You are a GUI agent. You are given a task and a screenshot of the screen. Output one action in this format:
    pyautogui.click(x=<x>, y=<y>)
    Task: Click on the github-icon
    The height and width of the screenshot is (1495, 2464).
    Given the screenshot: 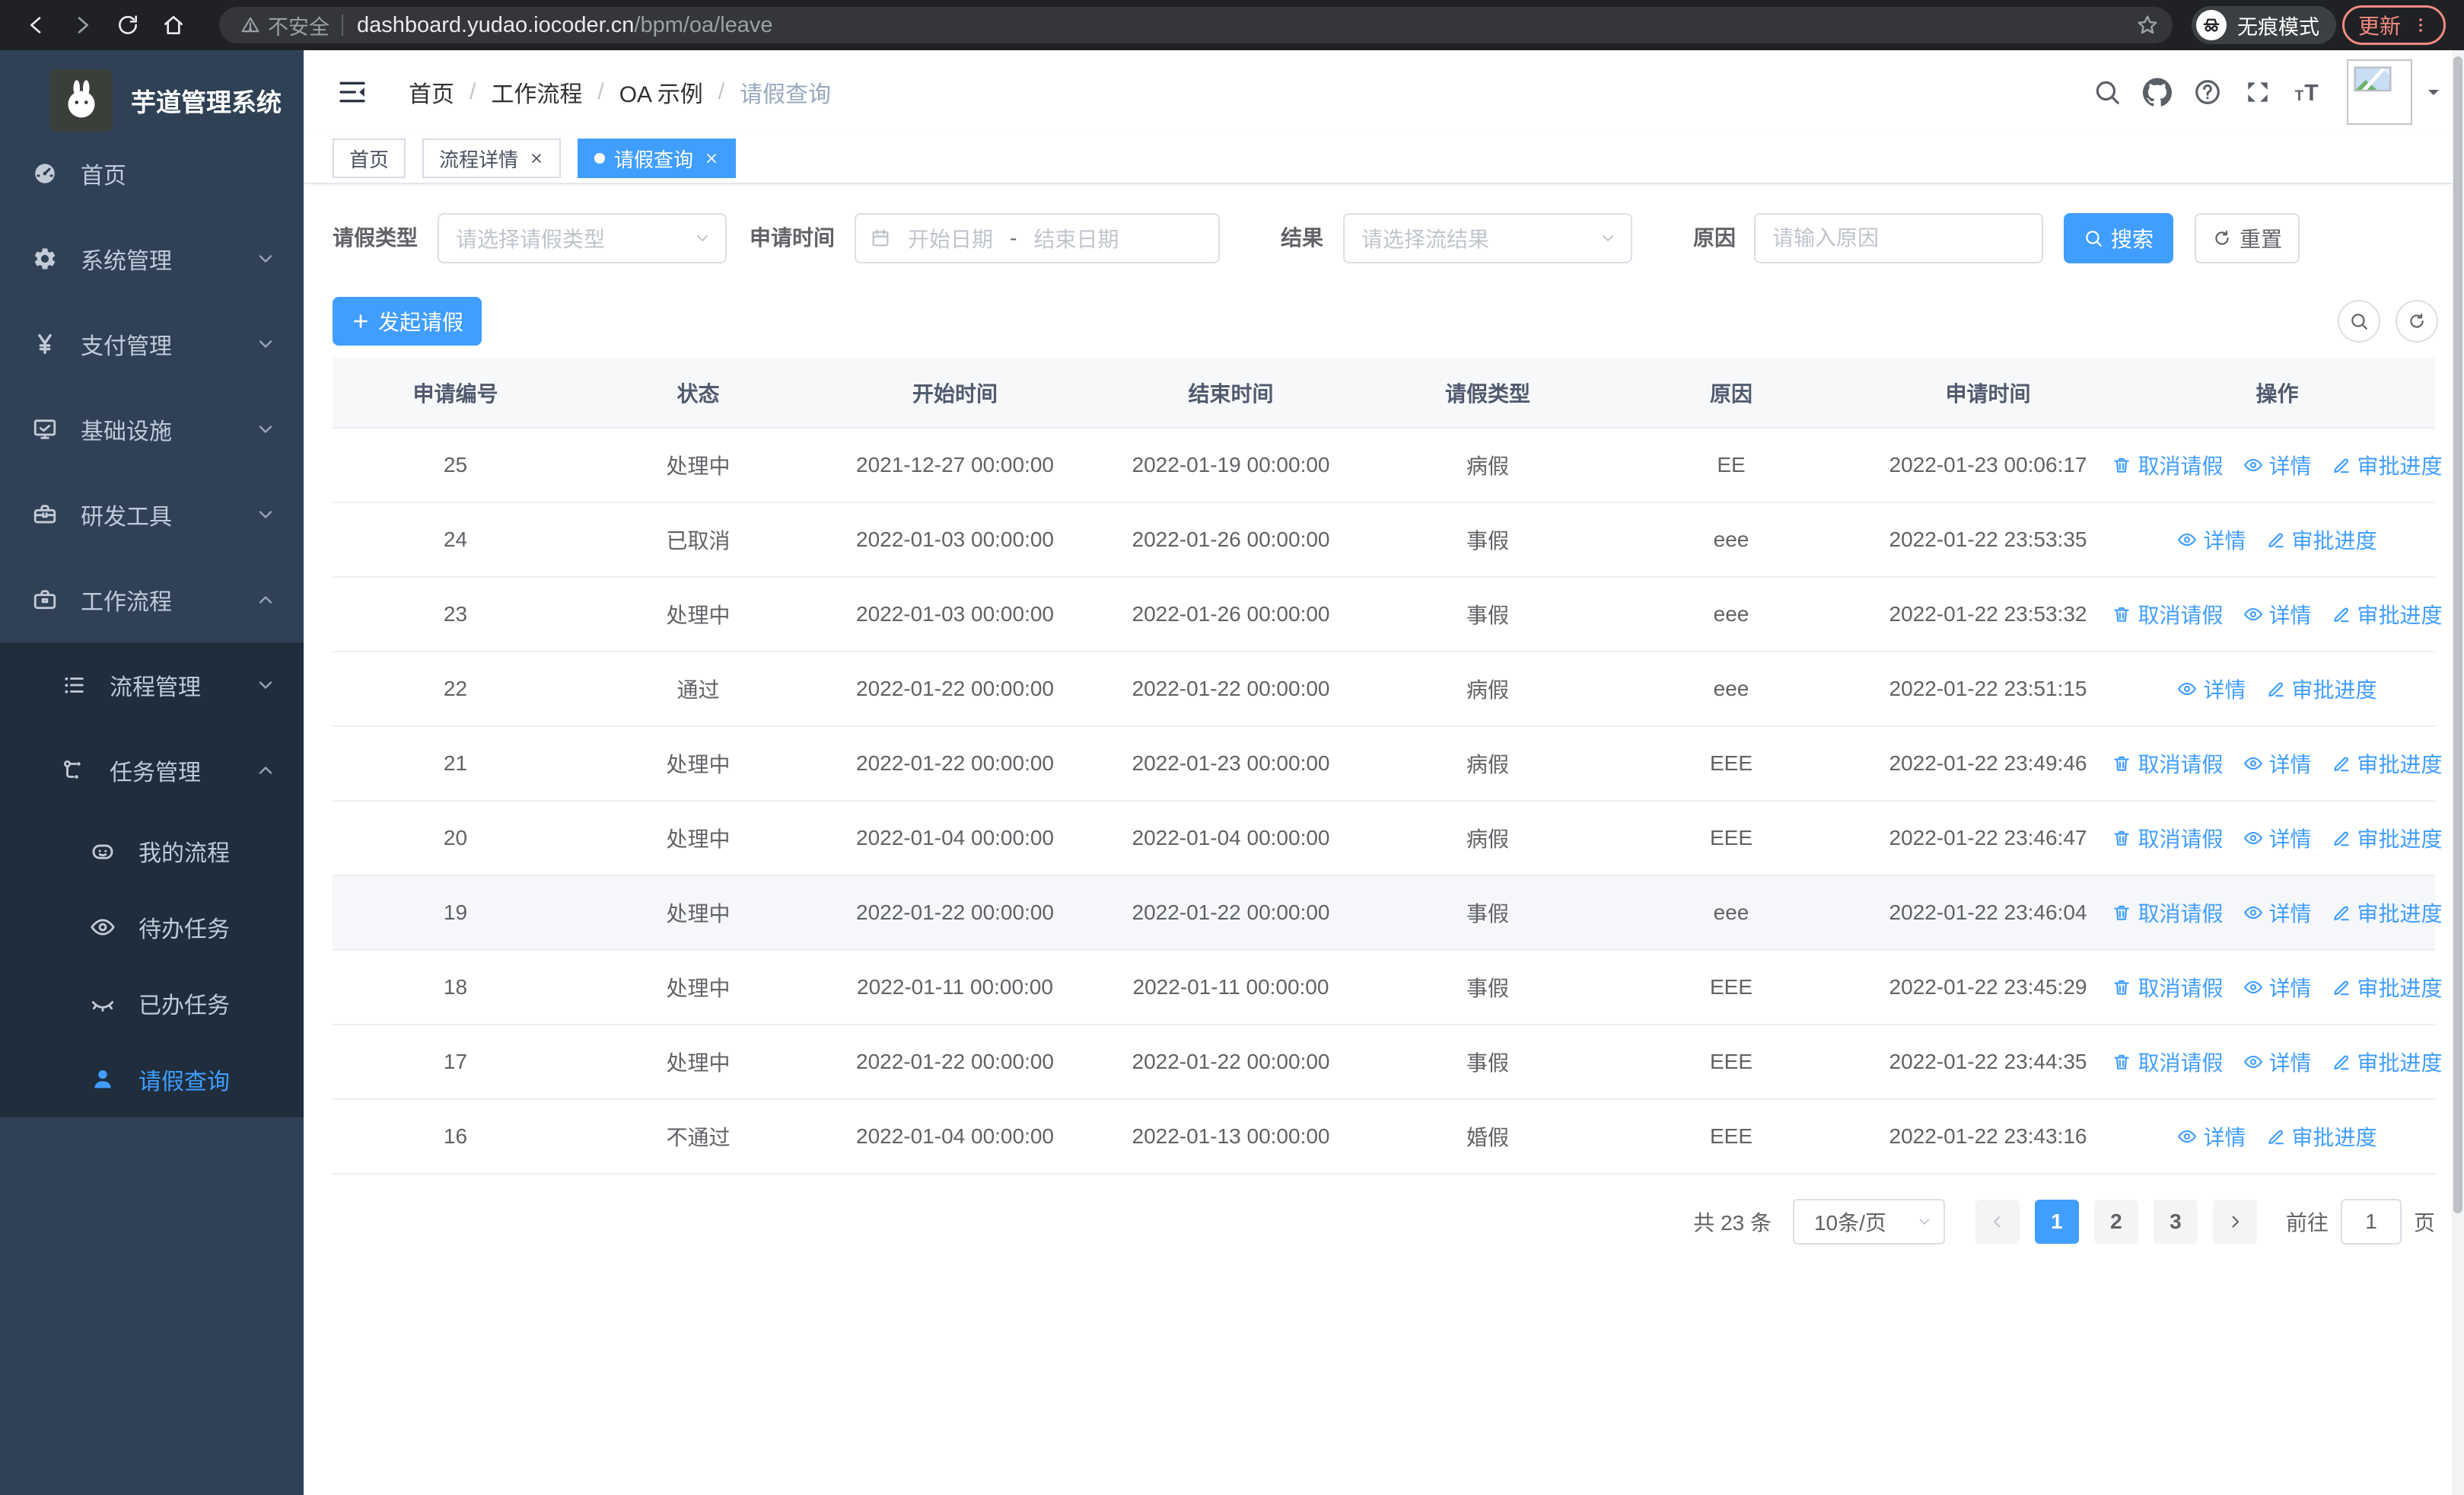 What is the action you would take?
    pyautogui.click(x=2157, y=92)
    